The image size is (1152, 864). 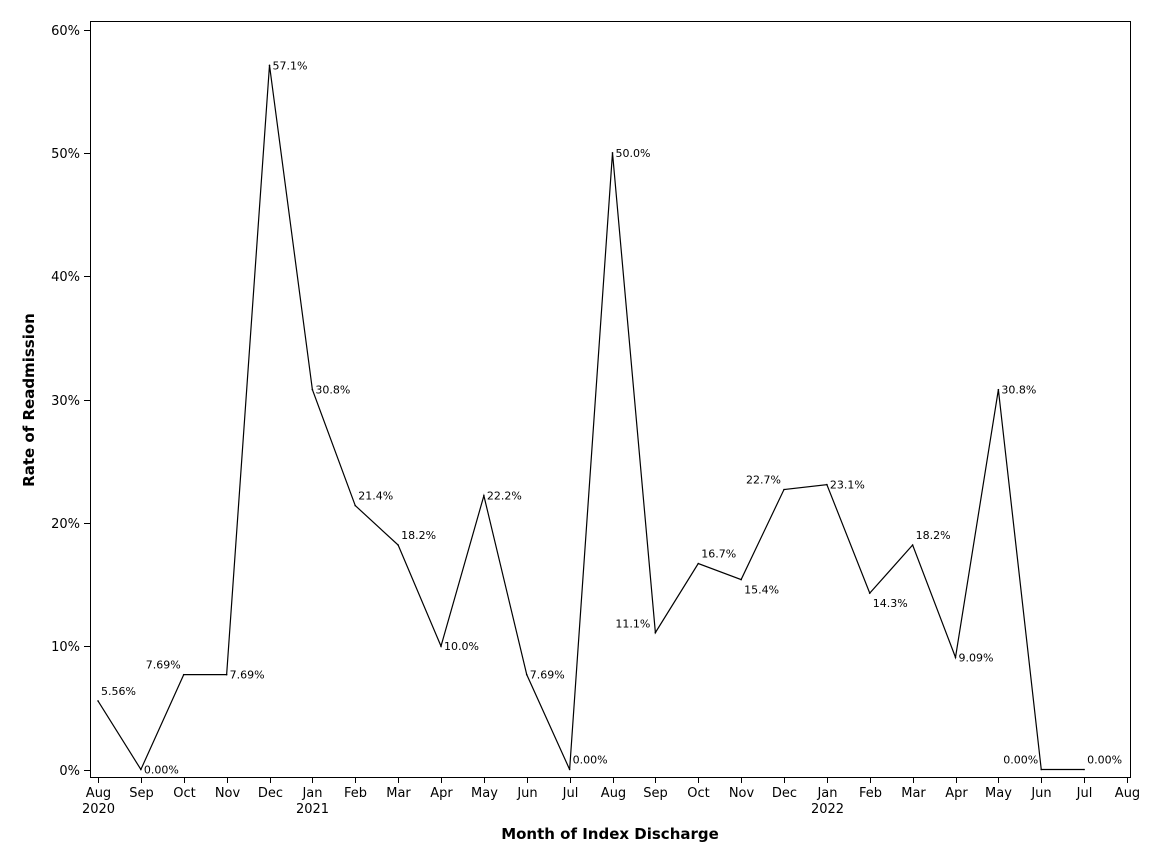 I want to click on data-label: 5.56%, so click(x=118, y=691).